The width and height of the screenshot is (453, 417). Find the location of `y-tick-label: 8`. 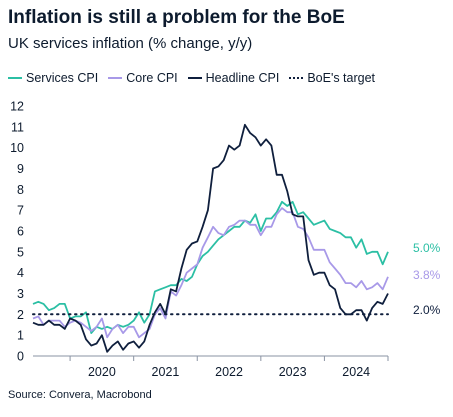

y-tick-label: 8 is located at coordinates (20, 190).